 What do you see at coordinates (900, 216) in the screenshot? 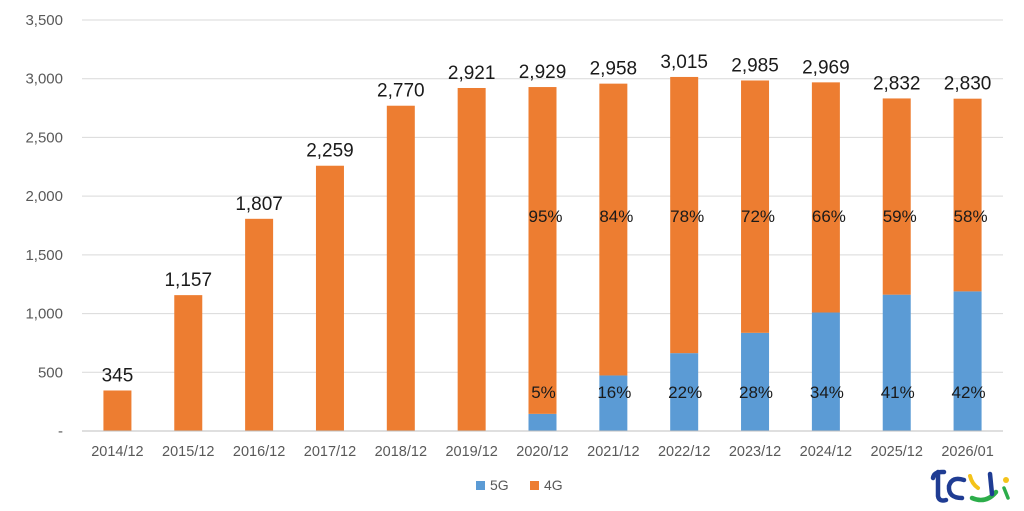
I see `pct-label-4g: 59%` at bounding box center [900, 216].